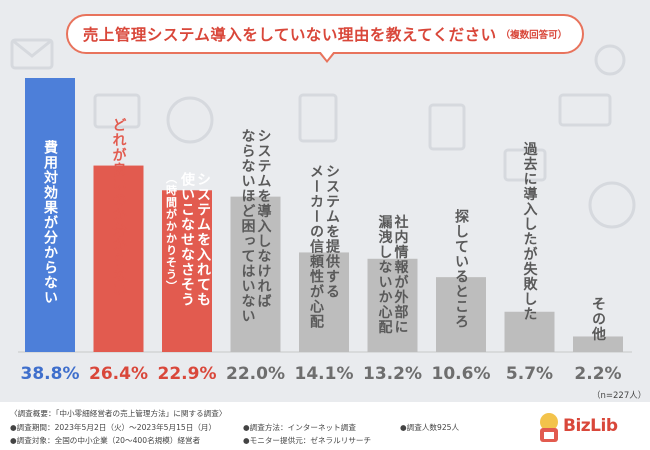 The image size is (650, 450). I want to click on folder-icon, so click(525, 165).